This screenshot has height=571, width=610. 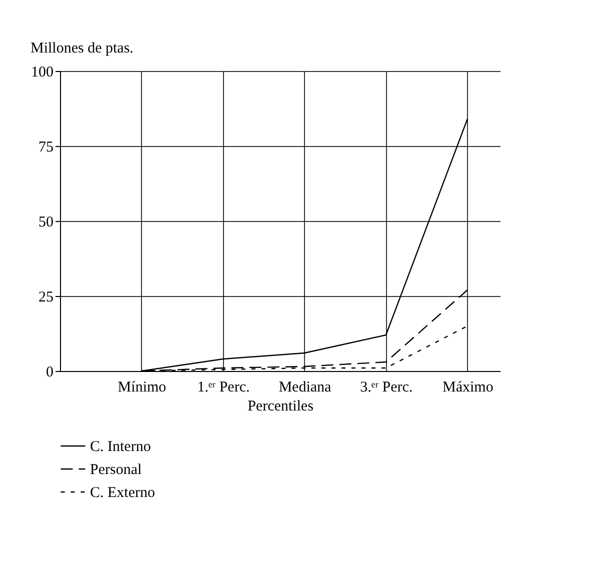 I want to click on x-tick-label: 3.ᵉʳ Perc., so click(x=386, y=388).